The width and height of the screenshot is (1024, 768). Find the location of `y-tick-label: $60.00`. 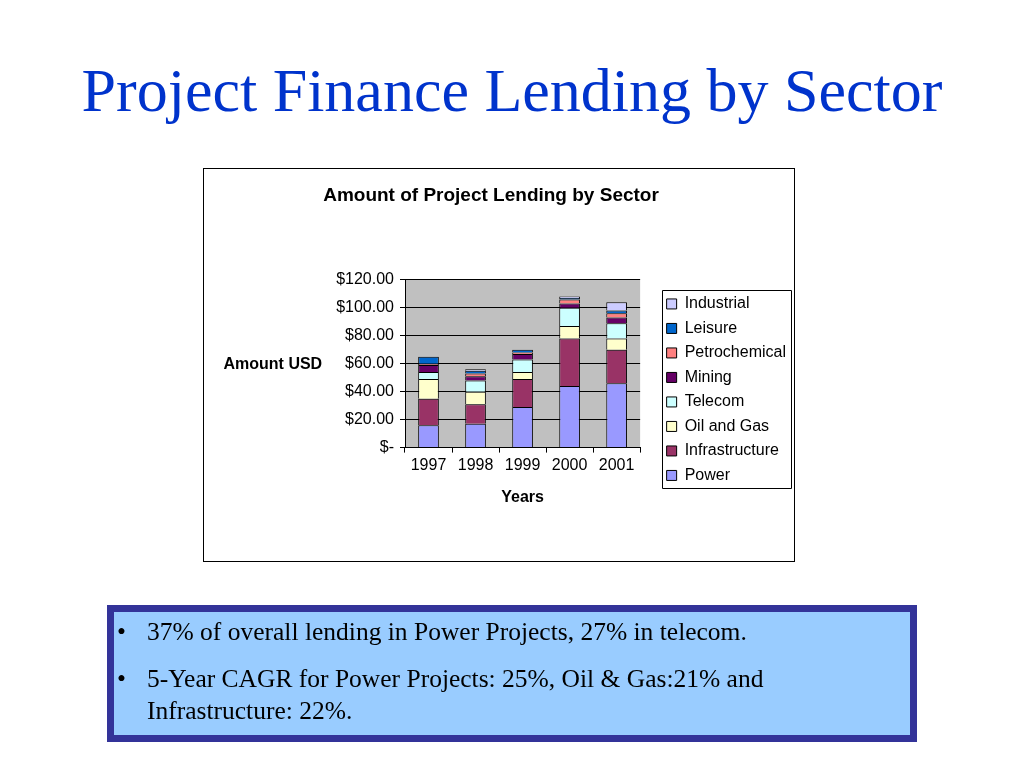

y-tick-label: $60.00 is located at coordinates (370, 363).